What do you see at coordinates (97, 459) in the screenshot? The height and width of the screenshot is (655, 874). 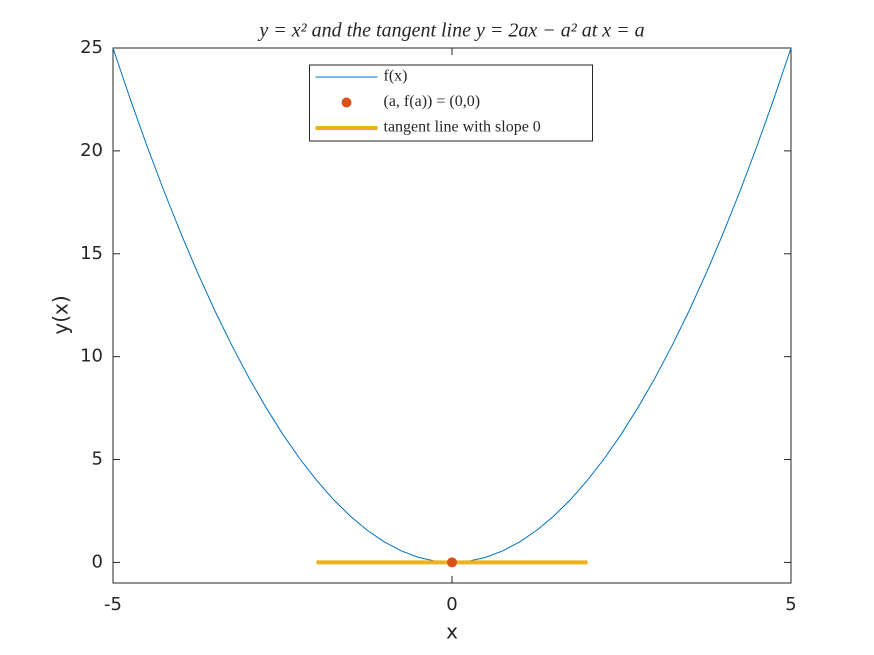 I see `y-tick-label: 5` at bounding box center [97, 459].